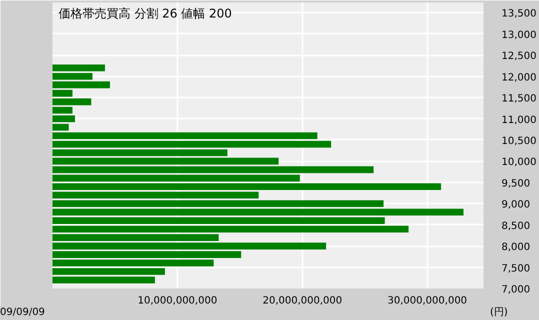 The width and height of the screenshot is (539, 320). What do you see at coordinates (519, 35) in the screenshot?
I see `y-tick-label: 13,000` at bounding box center [519, 35].